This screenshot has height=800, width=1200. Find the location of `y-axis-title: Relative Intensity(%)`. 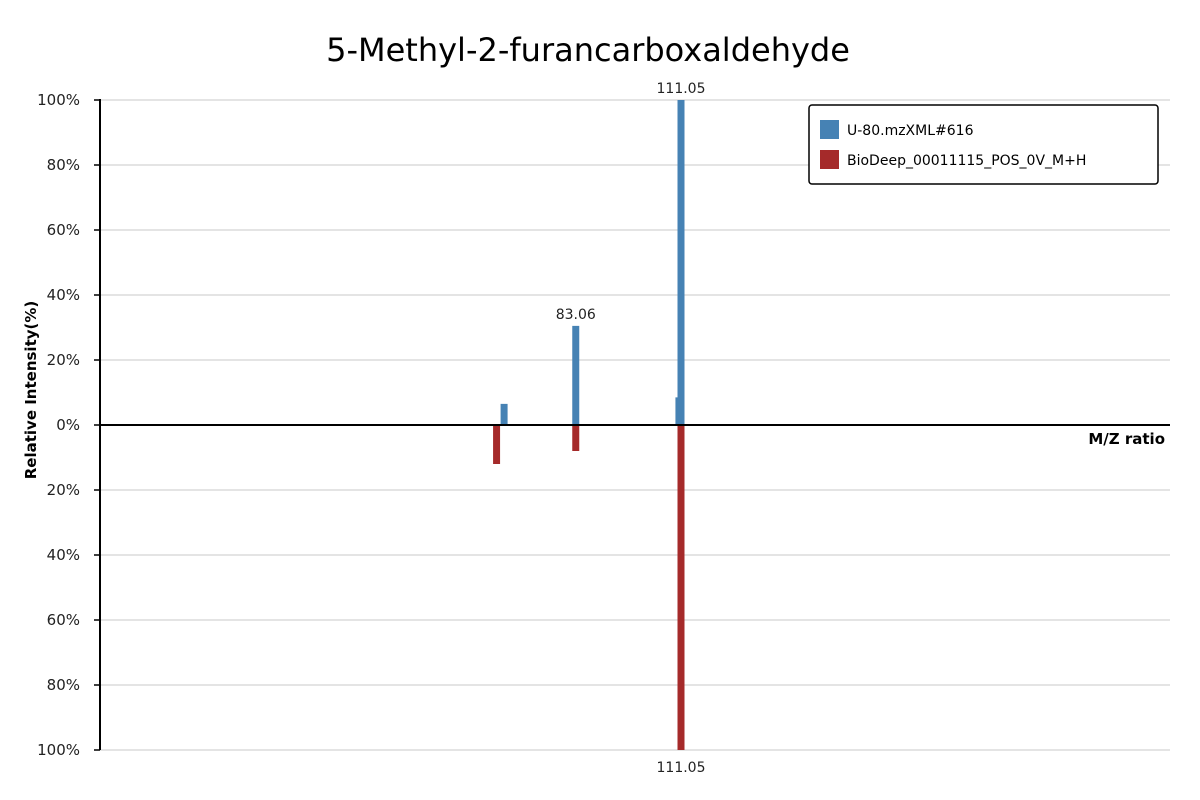

y-axis-title: Relative Intensity(%) is located at coordinates (31, 390).